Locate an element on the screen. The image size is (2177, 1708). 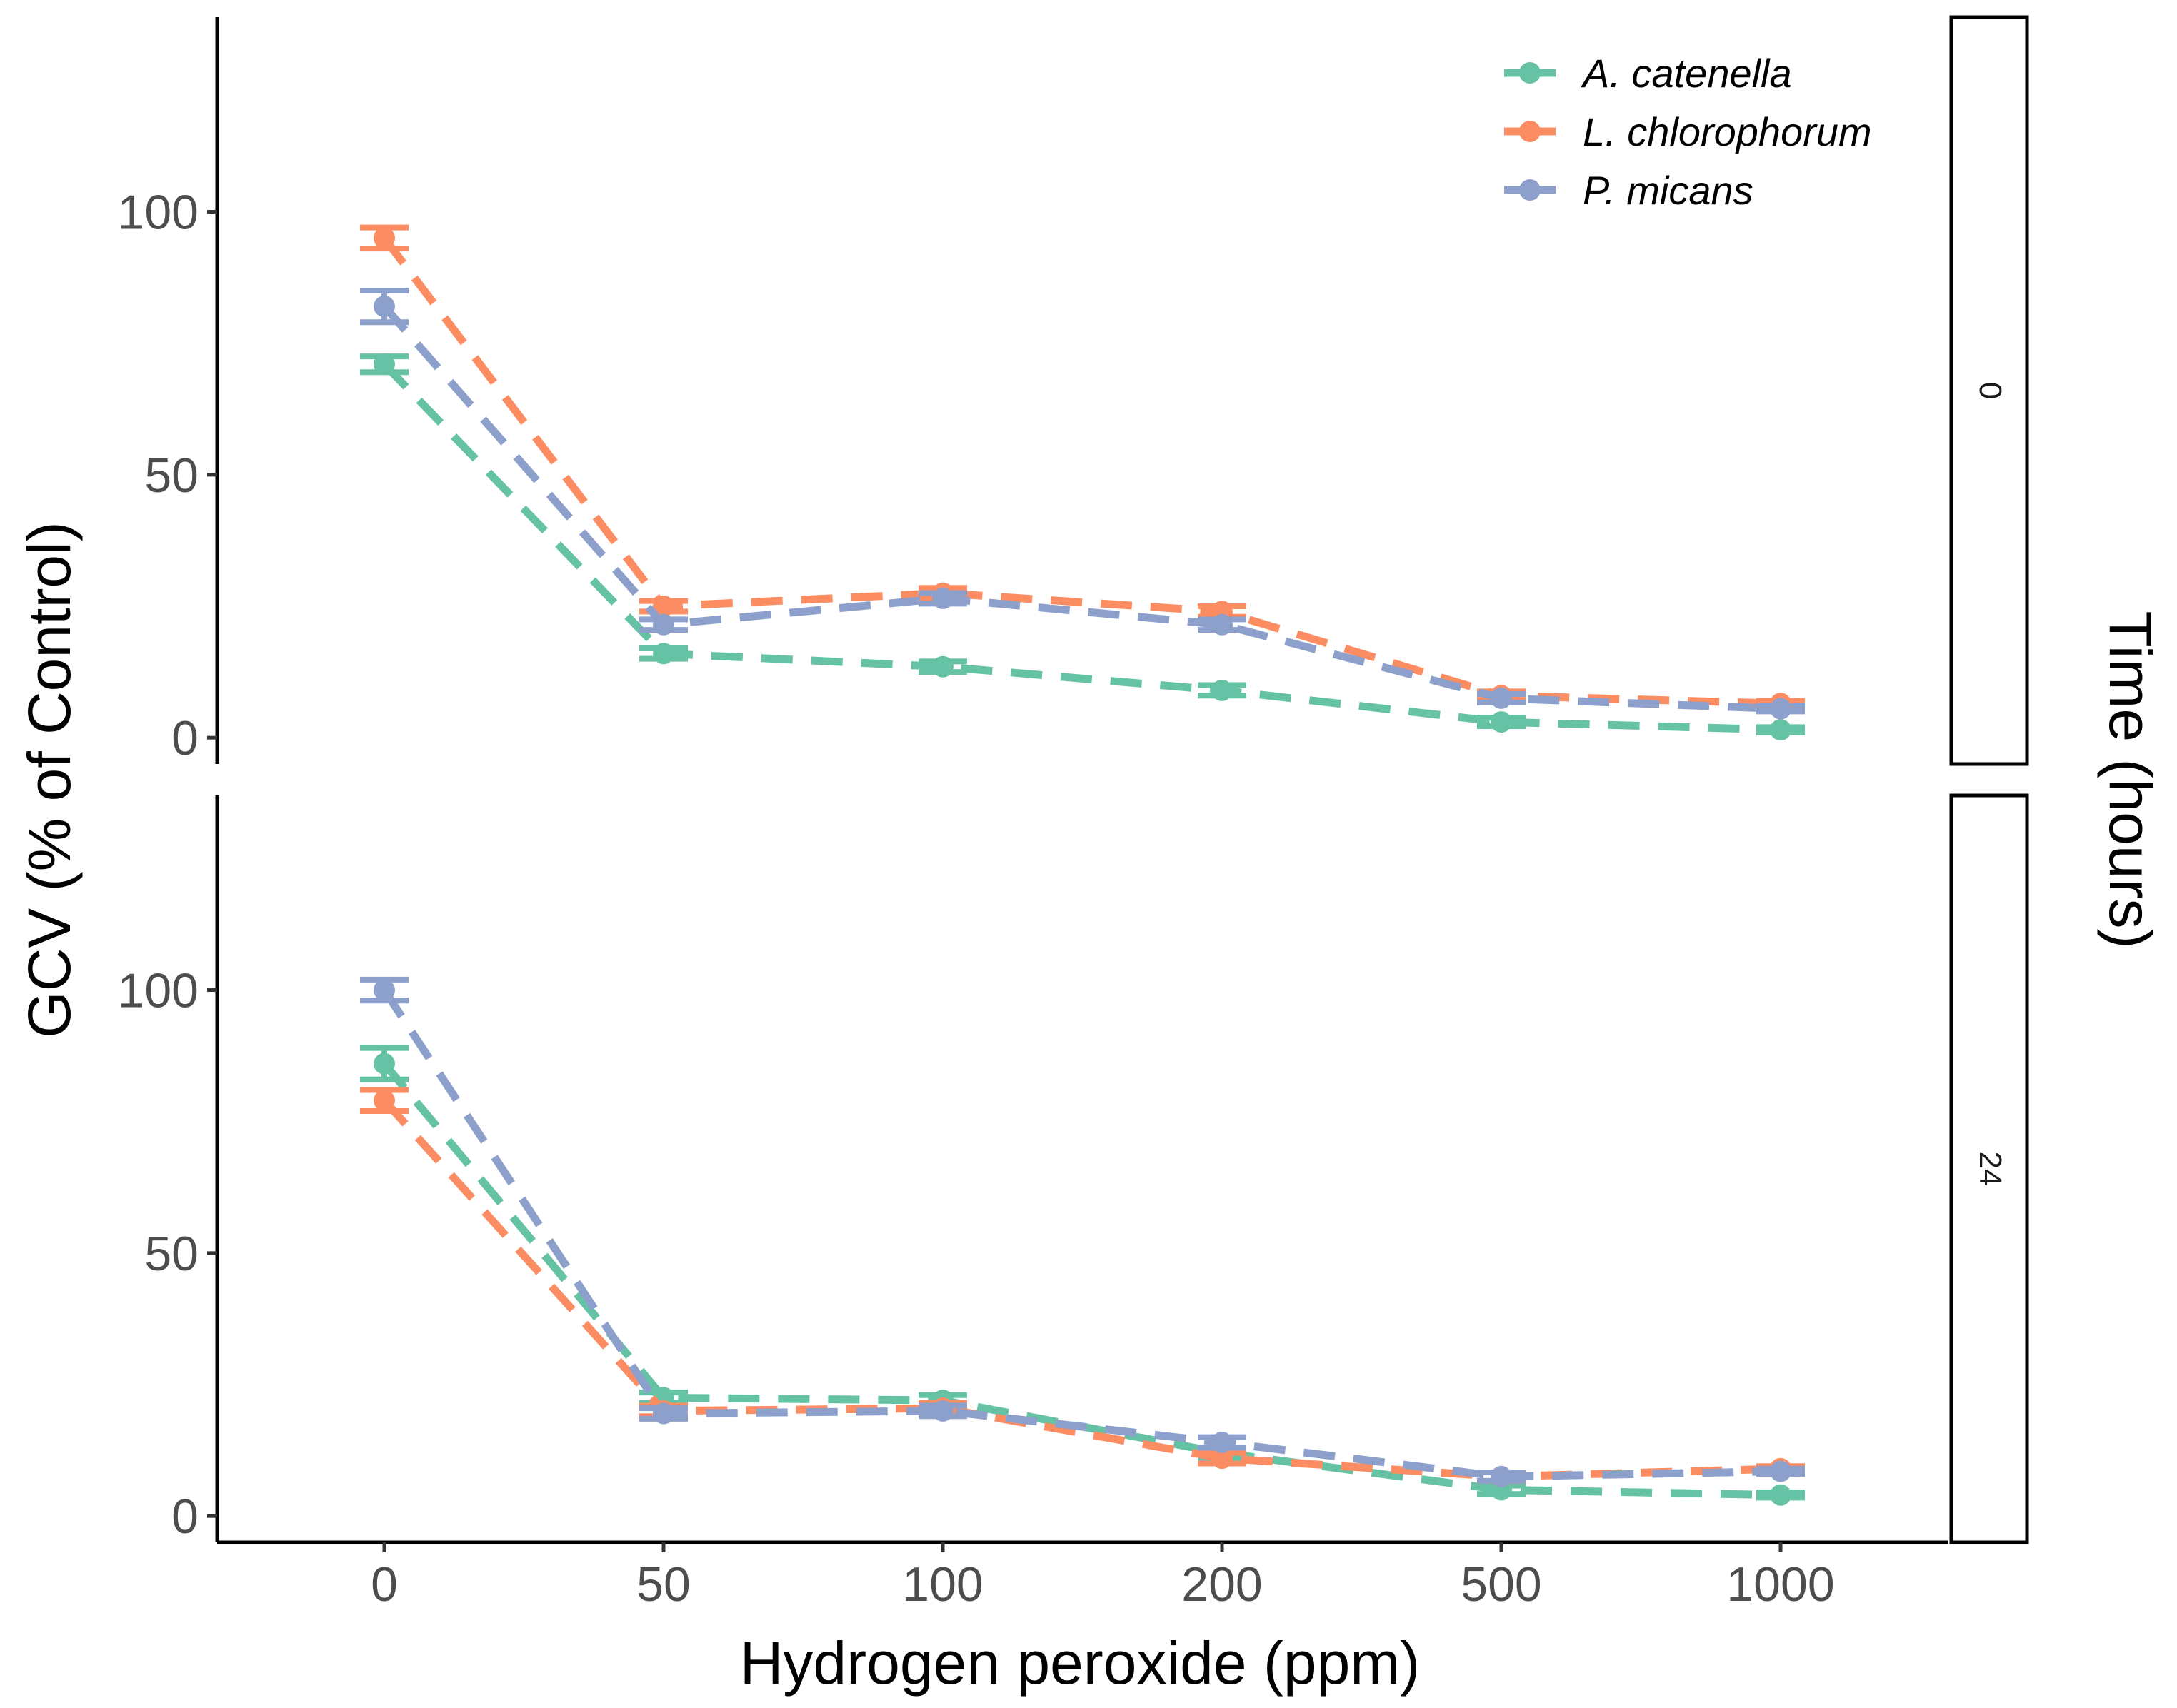
legend-item-a-catenella: A. catenella is located at coordinates (1648, 73).